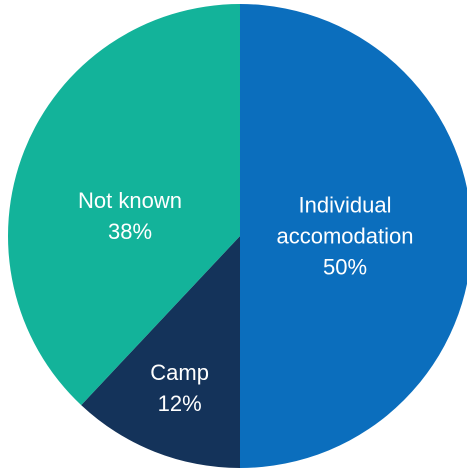 This screenshot has width=467, height=473. I want to click on value-label: 38%, so click(130, 231).